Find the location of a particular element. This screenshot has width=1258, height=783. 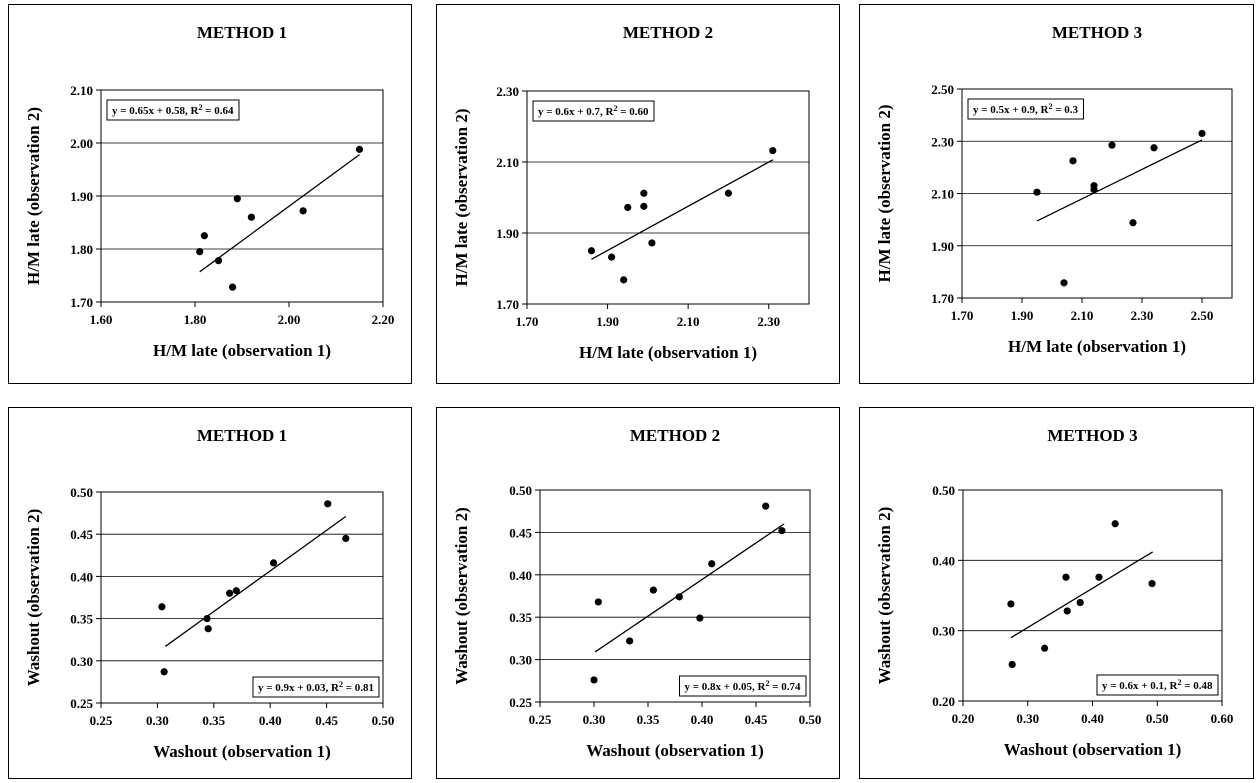

y-tick-label: 1.80 is located at coordinates (81, 249).